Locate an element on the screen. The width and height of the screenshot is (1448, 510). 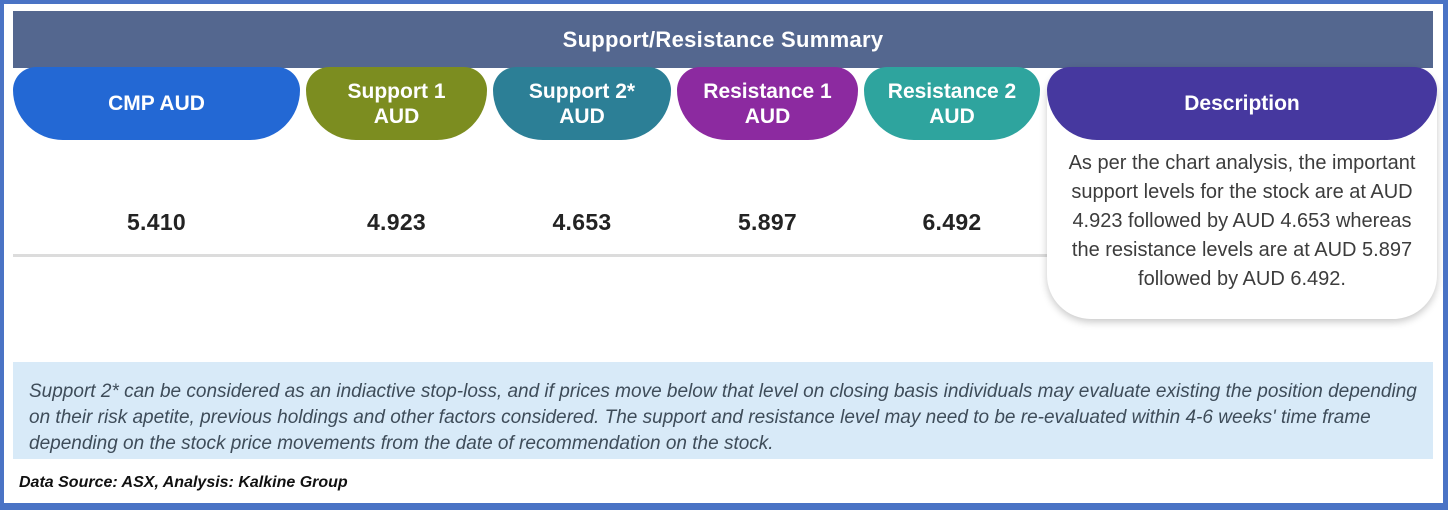
column-header-support-1: Support 1 AUD is located at coordinates (396, 103).